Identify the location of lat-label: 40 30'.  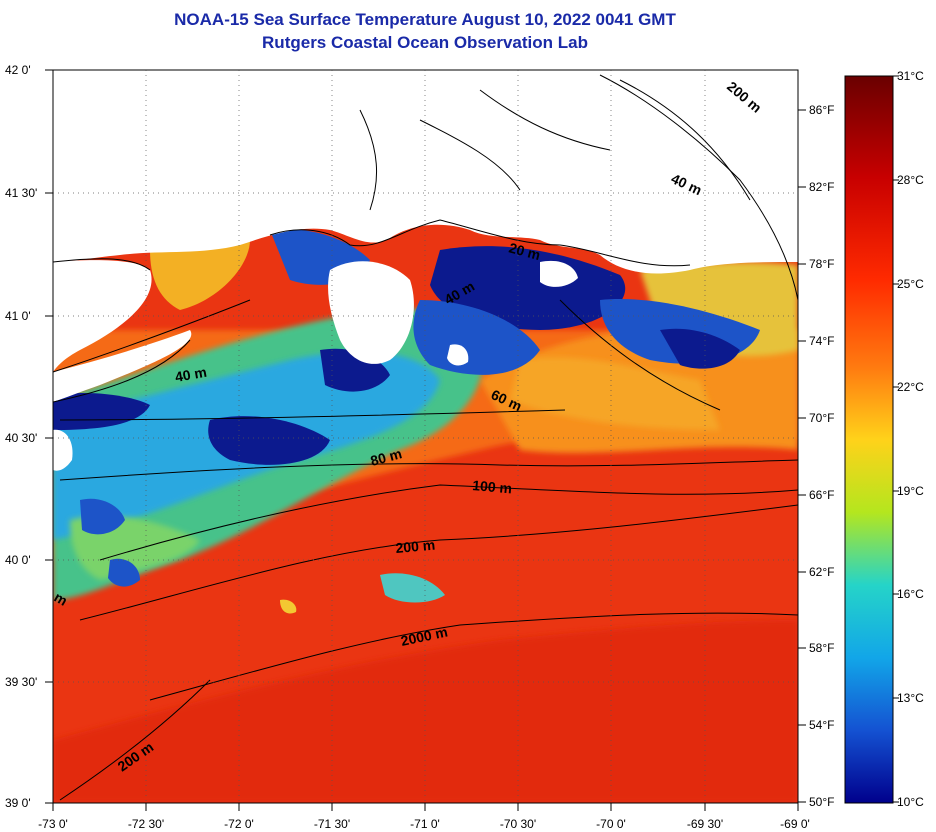
(21, 438).